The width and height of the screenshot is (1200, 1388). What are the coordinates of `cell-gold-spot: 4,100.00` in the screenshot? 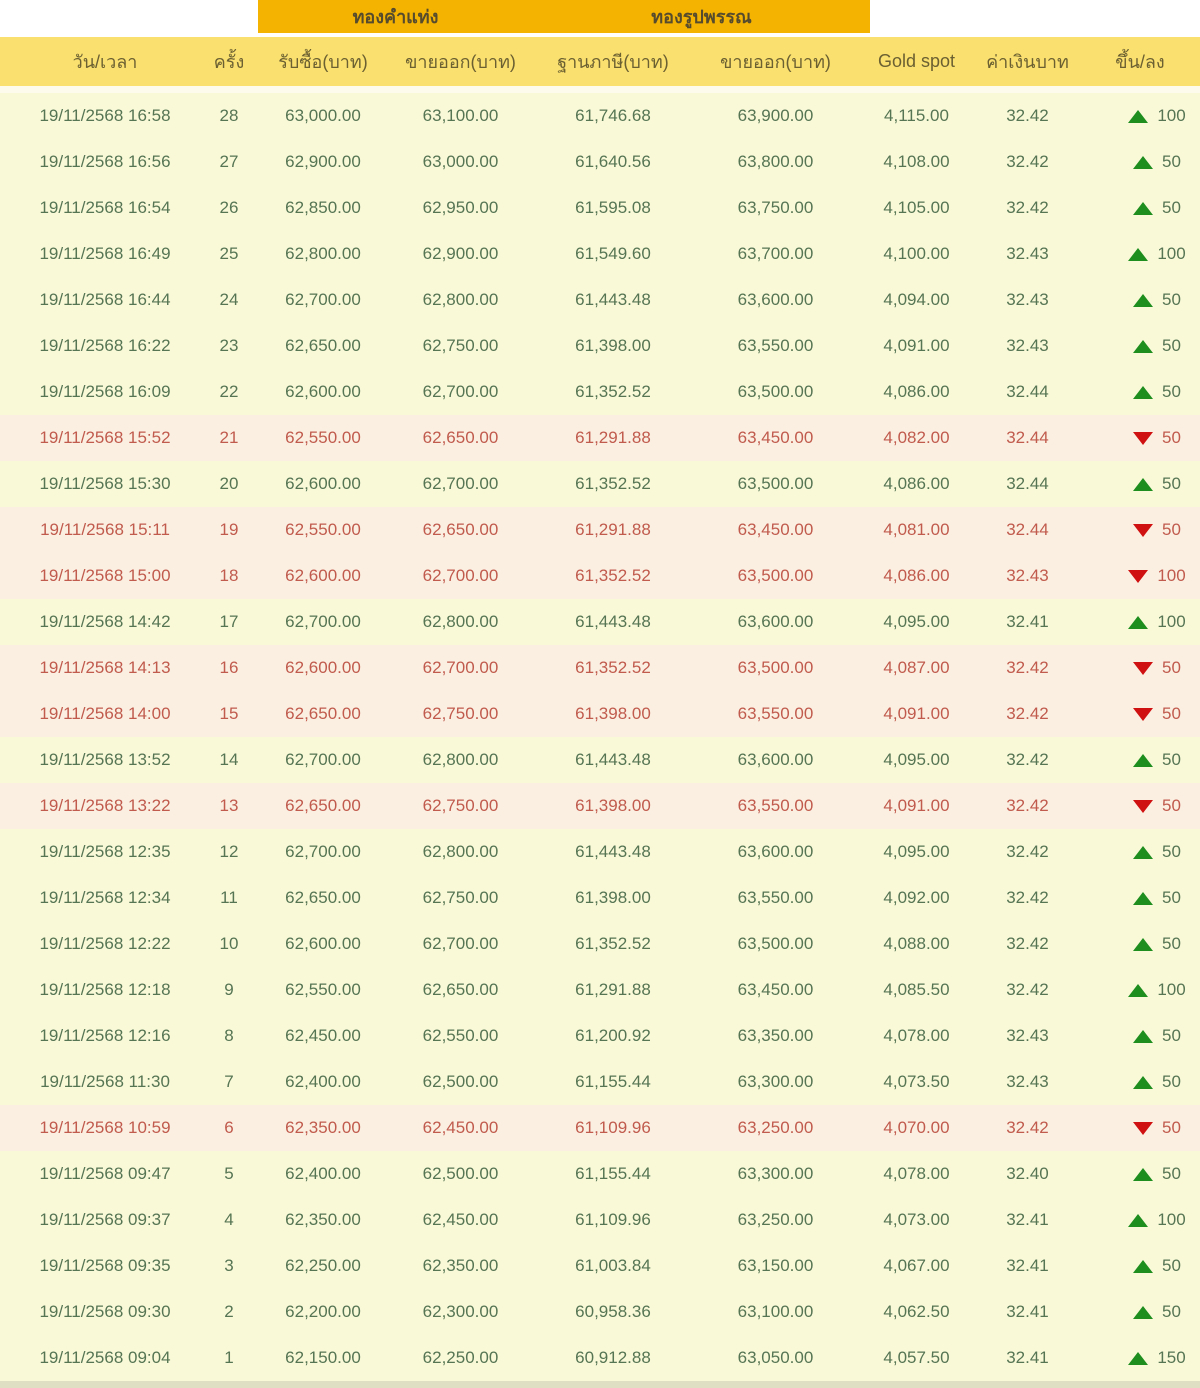 It's located at (916, 253).